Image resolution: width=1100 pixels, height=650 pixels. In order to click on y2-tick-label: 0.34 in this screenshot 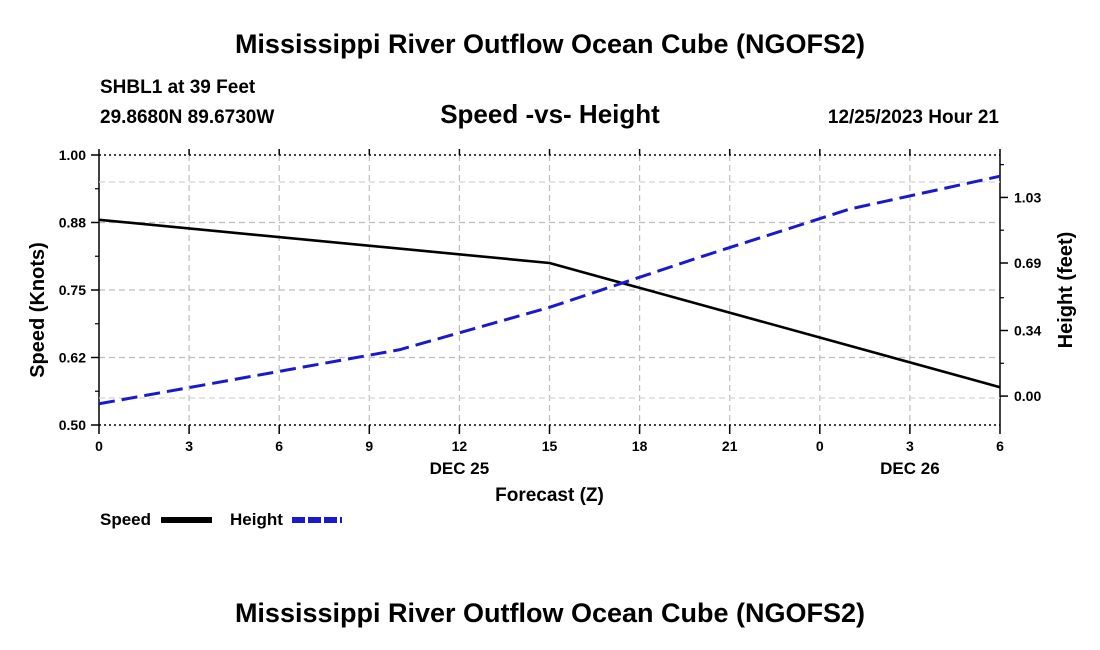, I will do `click(1027, 331)`.